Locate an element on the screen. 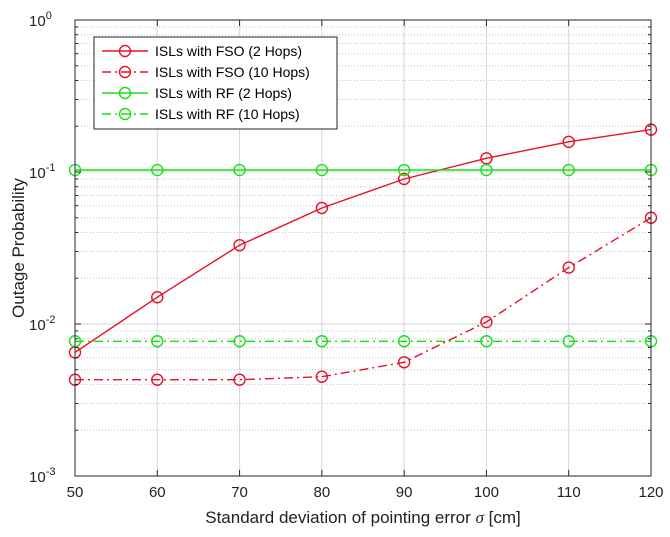  x-tick-labels: 50 60 70 80 90 100 110 120 is located at coordinates (365, 492).